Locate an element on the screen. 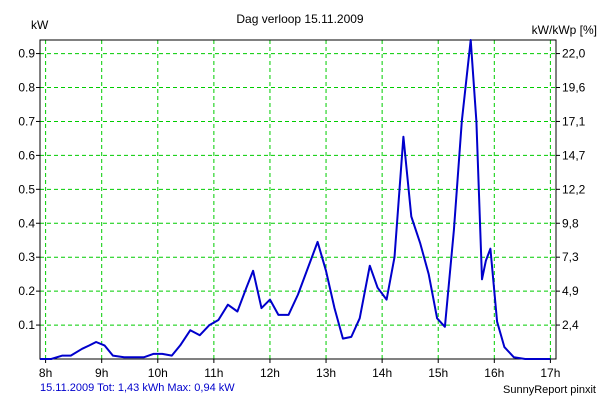 Image resolution: width=600 pixels, height=400 pixels. y-tick-label-right-7: 19,6 is located at coordinates (574, 88).